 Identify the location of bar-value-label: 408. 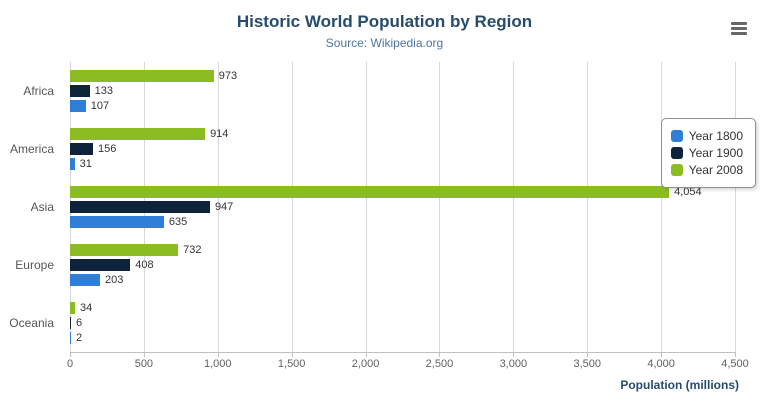
(144, 265).